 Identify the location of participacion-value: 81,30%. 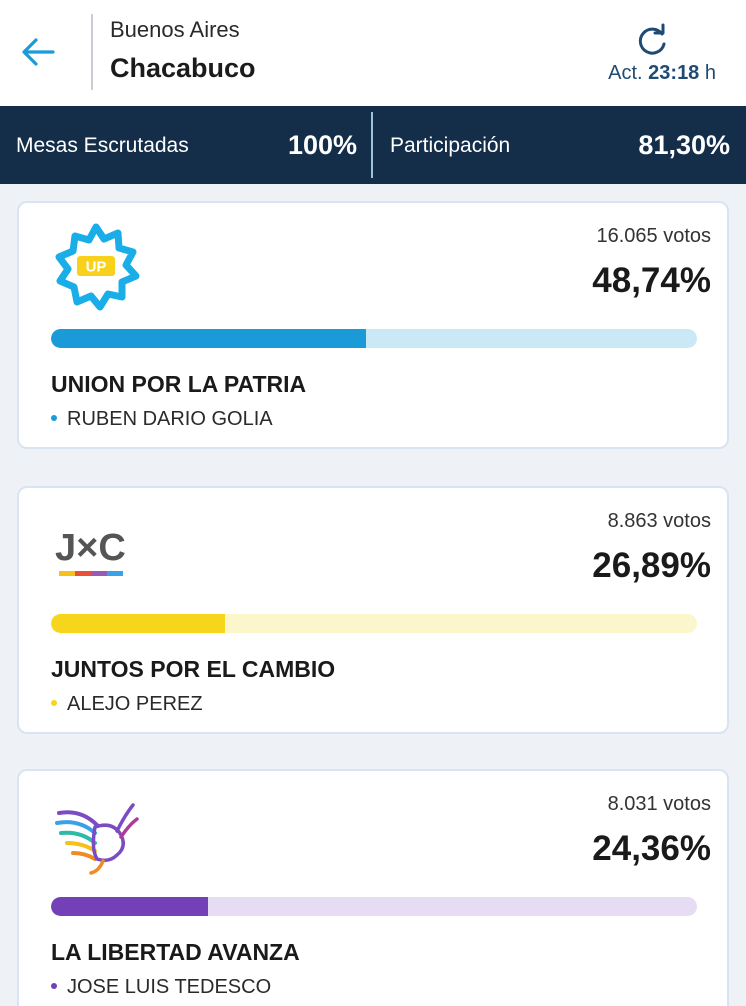
(684, 145).